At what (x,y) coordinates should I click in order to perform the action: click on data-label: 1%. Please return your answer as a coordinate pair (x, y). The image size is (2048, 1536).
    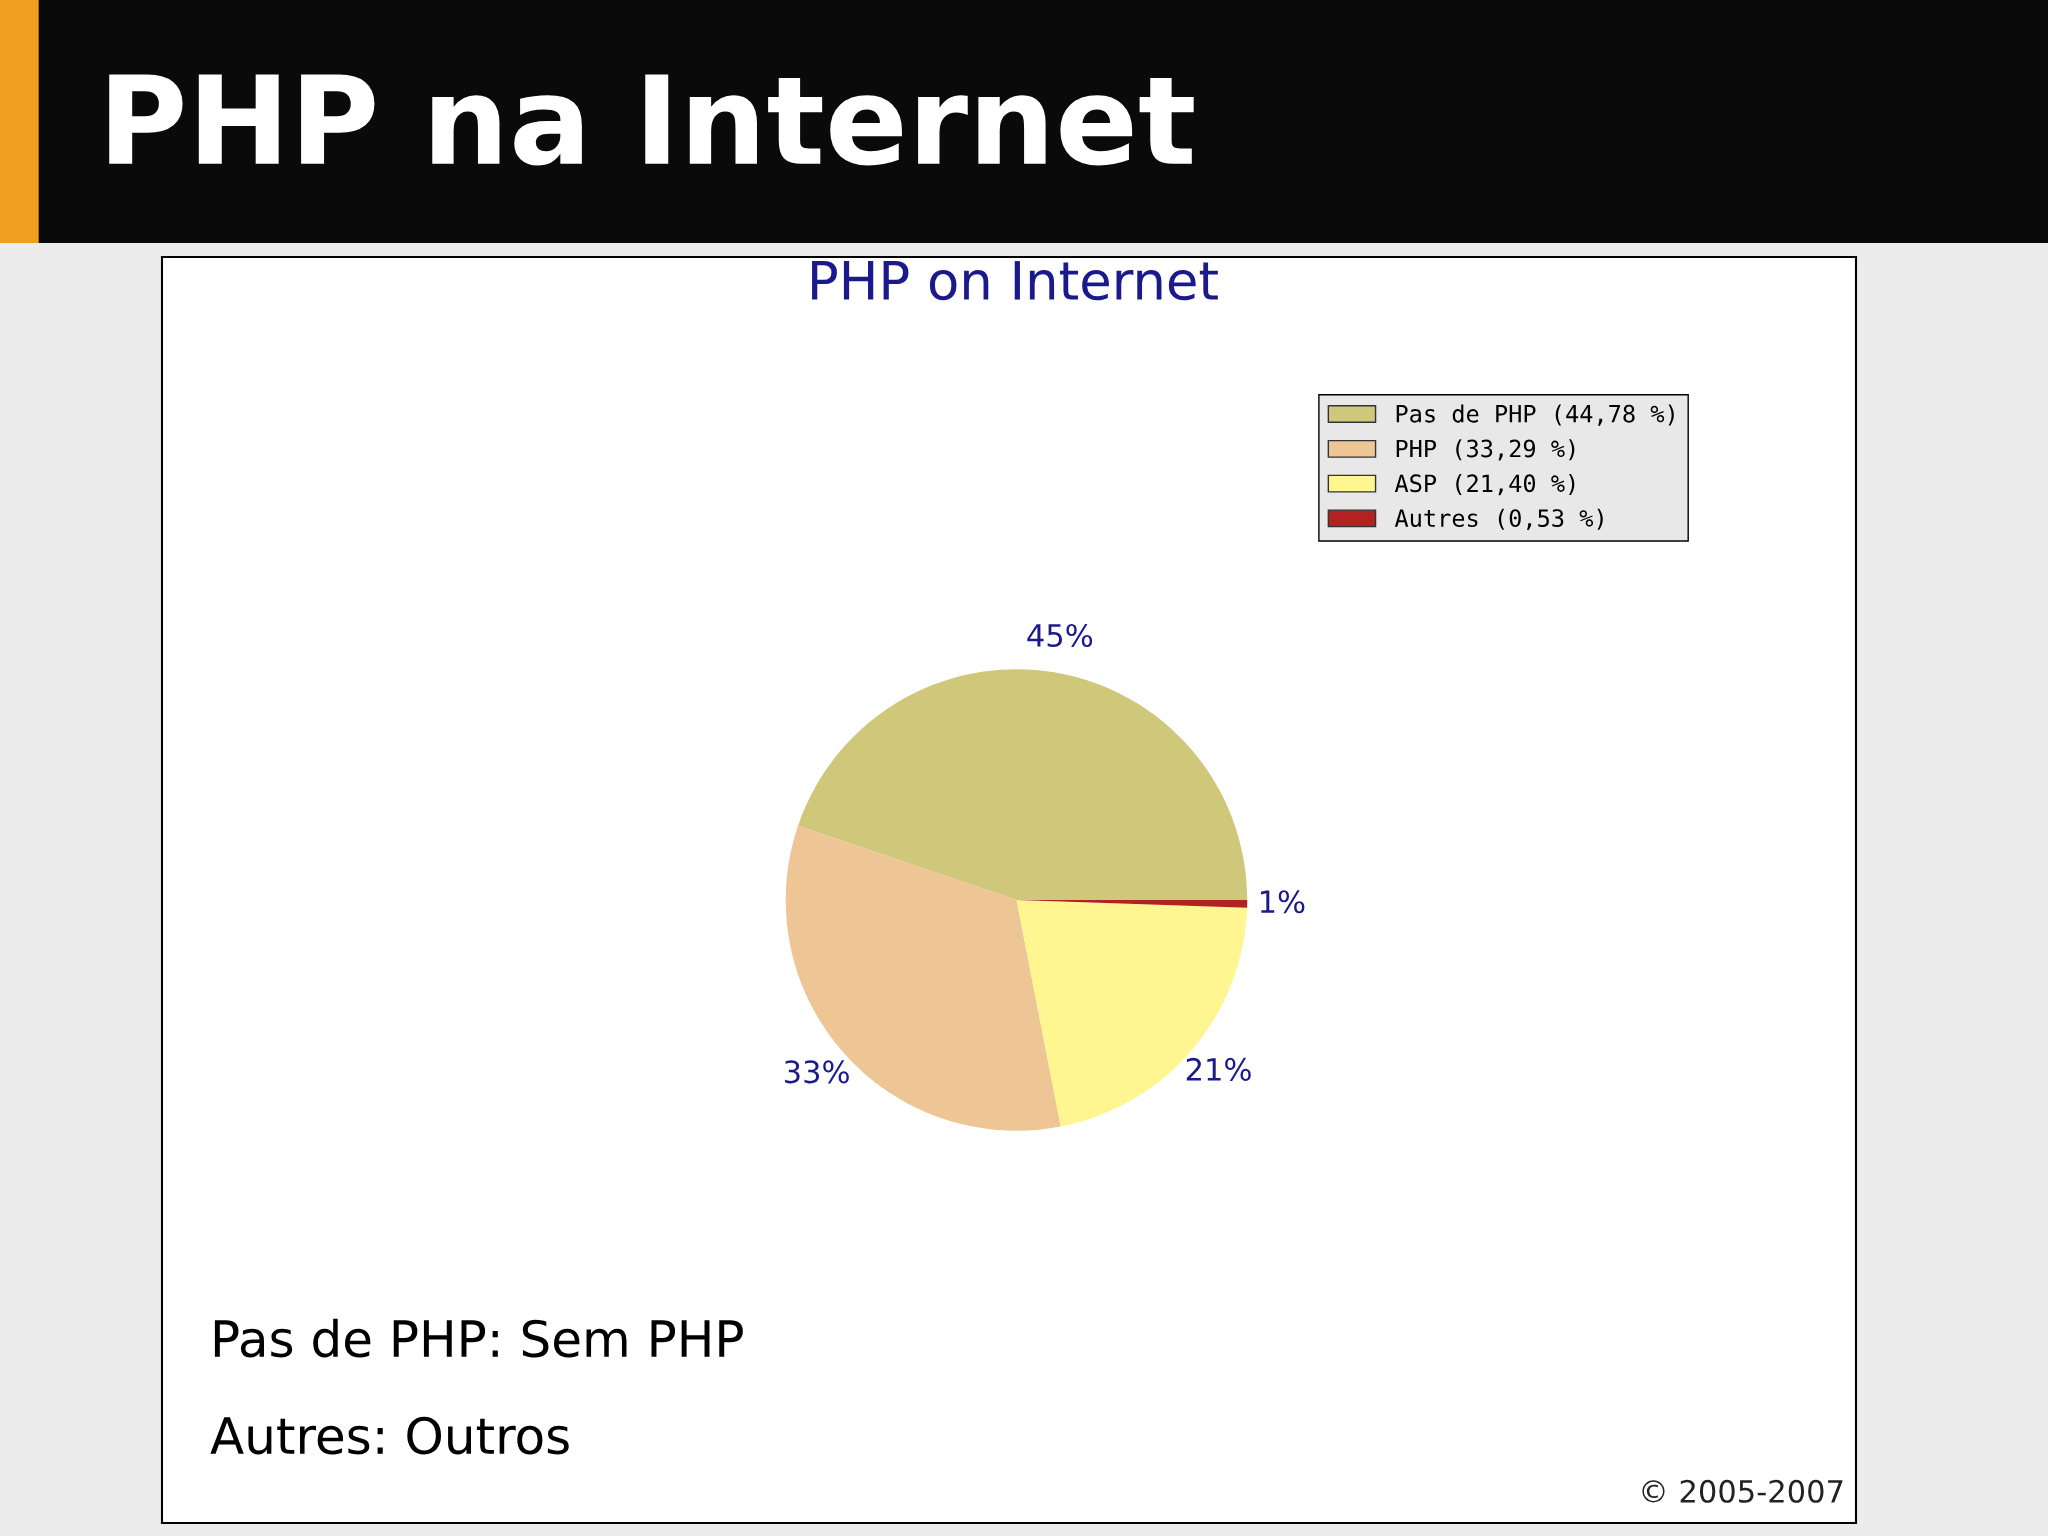
    Looking at the image, I should click on (1282, 902).